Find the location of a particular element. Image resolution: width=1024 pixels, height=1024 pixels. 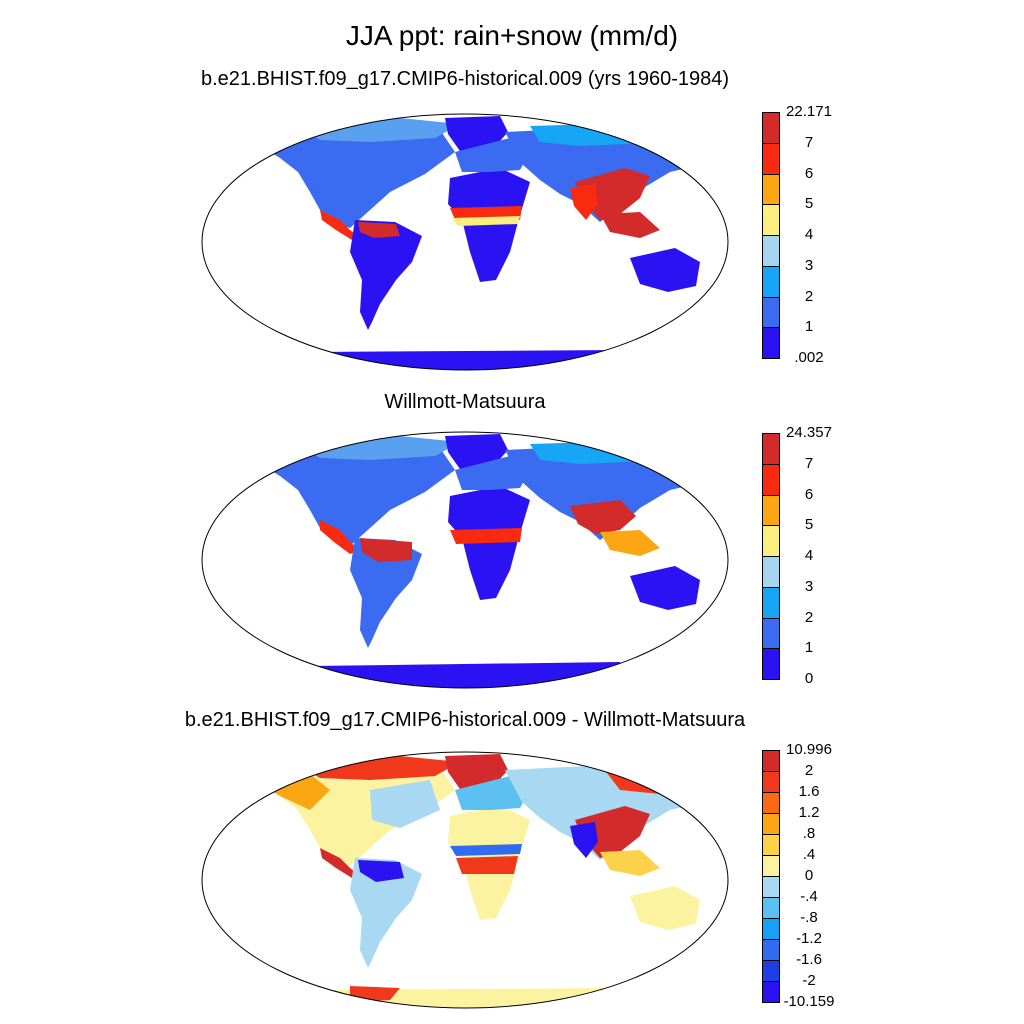

colorbar-label: 24.357 is located at coordinates (809, 432).